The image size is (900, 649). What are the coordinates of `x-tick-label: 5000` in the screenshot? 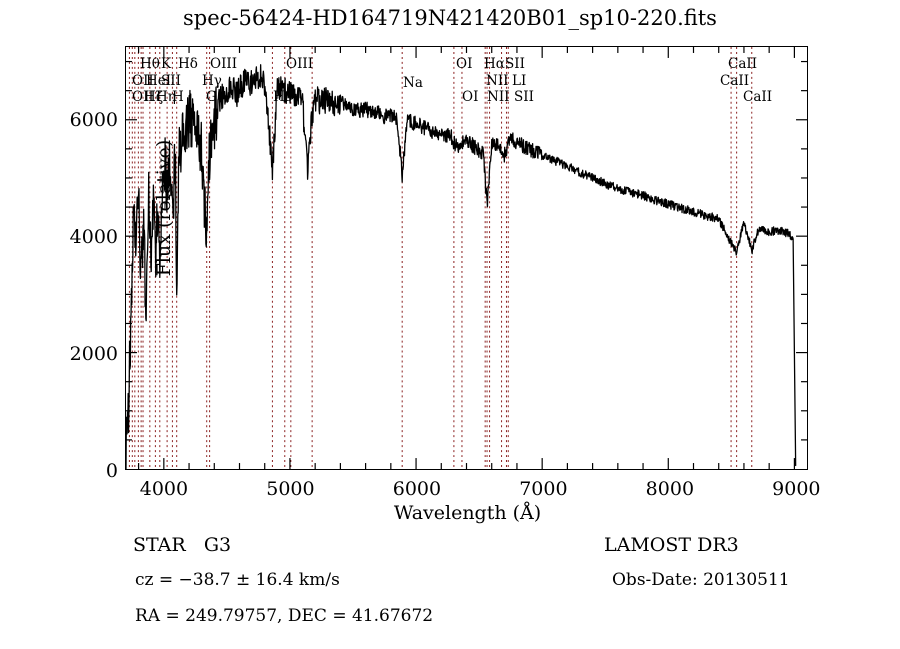 It's located at (290, 489).